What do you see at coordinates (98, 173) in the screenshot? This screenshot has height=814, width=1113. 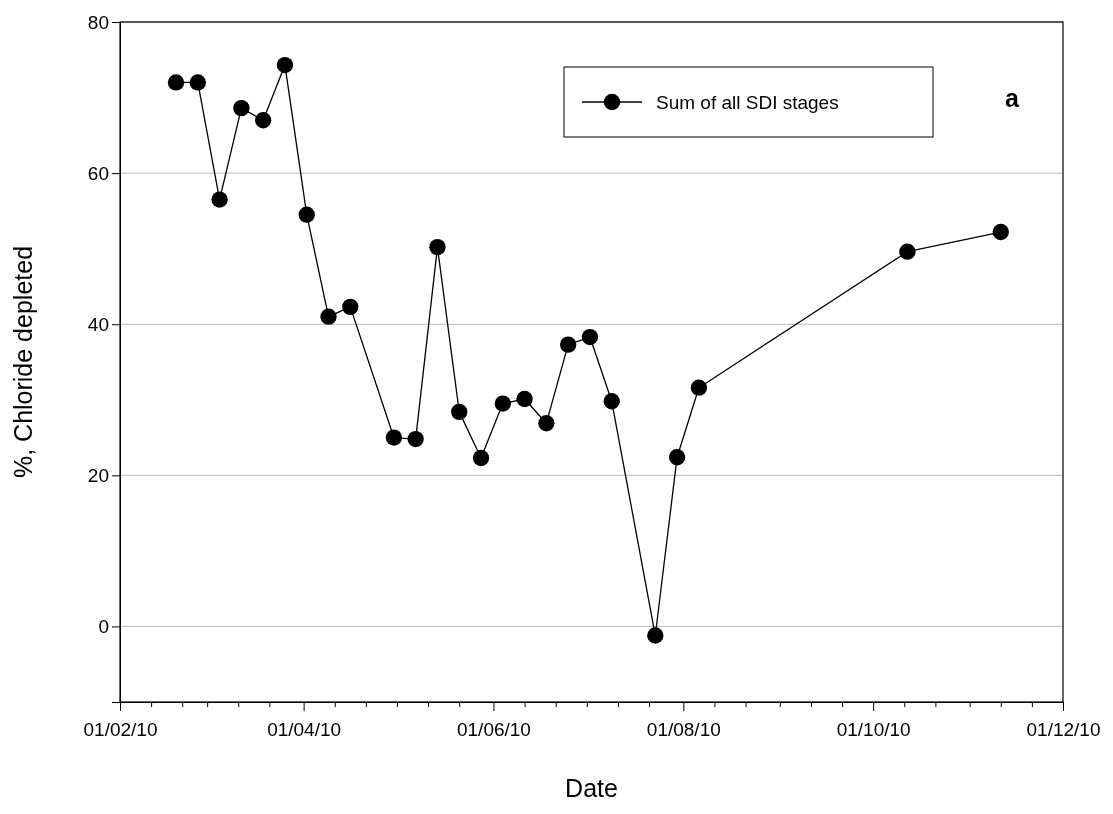 I see `y-tick-label: 60` at bounding box center [98, 173].